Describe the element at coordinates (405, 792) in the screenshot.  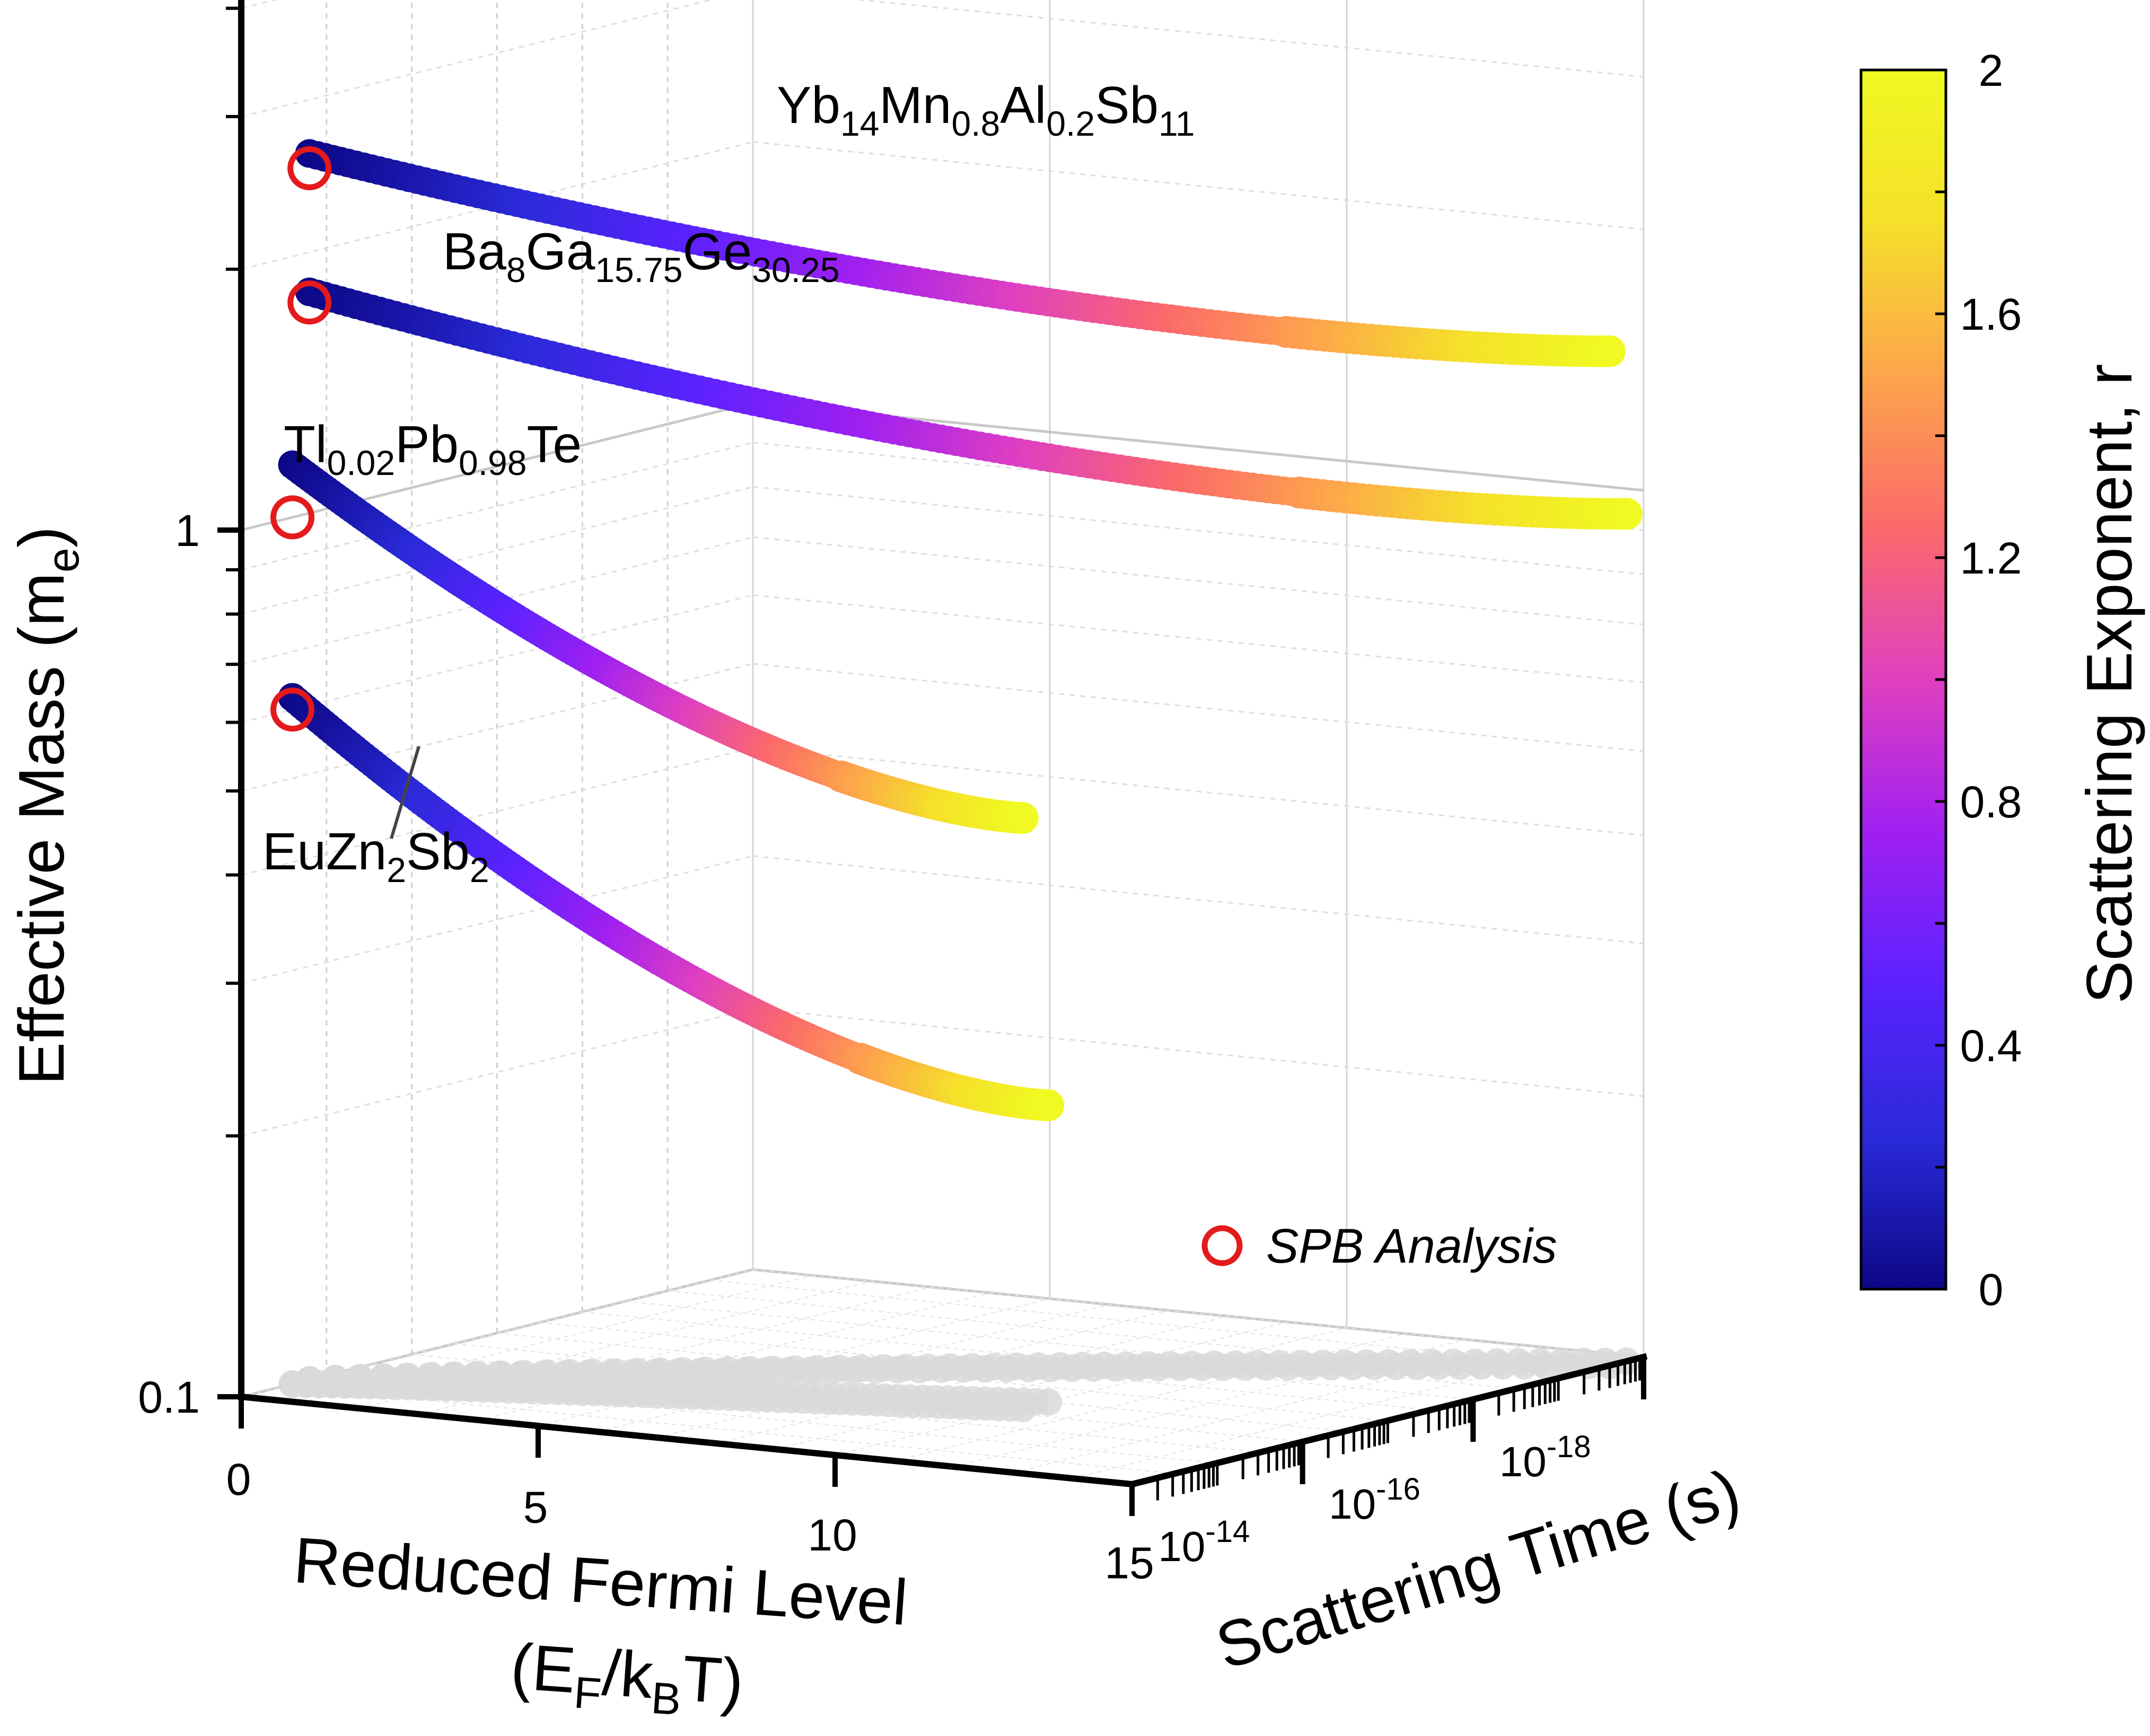
I see `euzn2sb2-leader-line` at that location.